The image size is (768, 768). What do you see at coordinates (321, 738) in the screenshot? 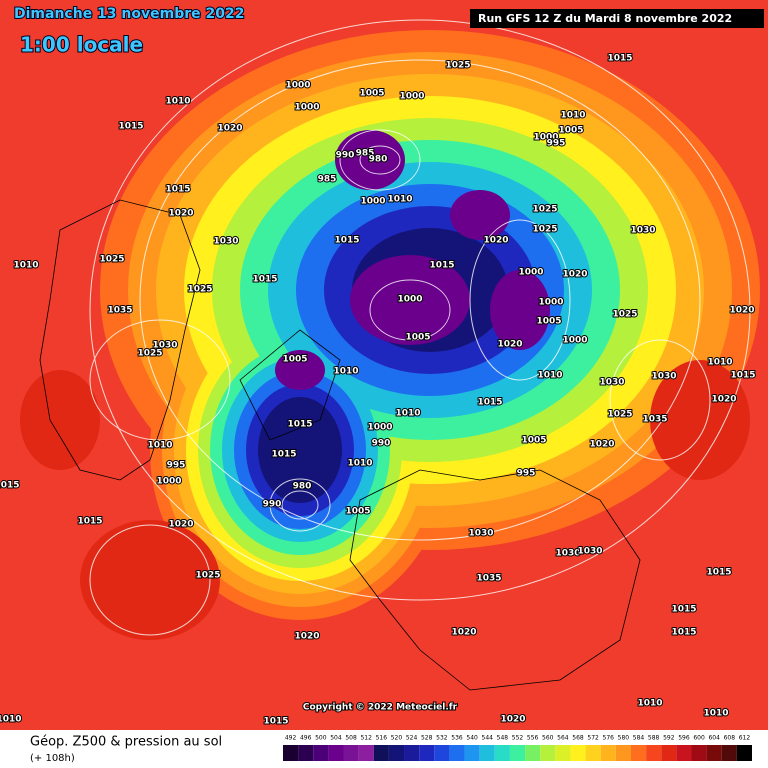
I see `scale-label: 500` at bounding box center [321, 738].